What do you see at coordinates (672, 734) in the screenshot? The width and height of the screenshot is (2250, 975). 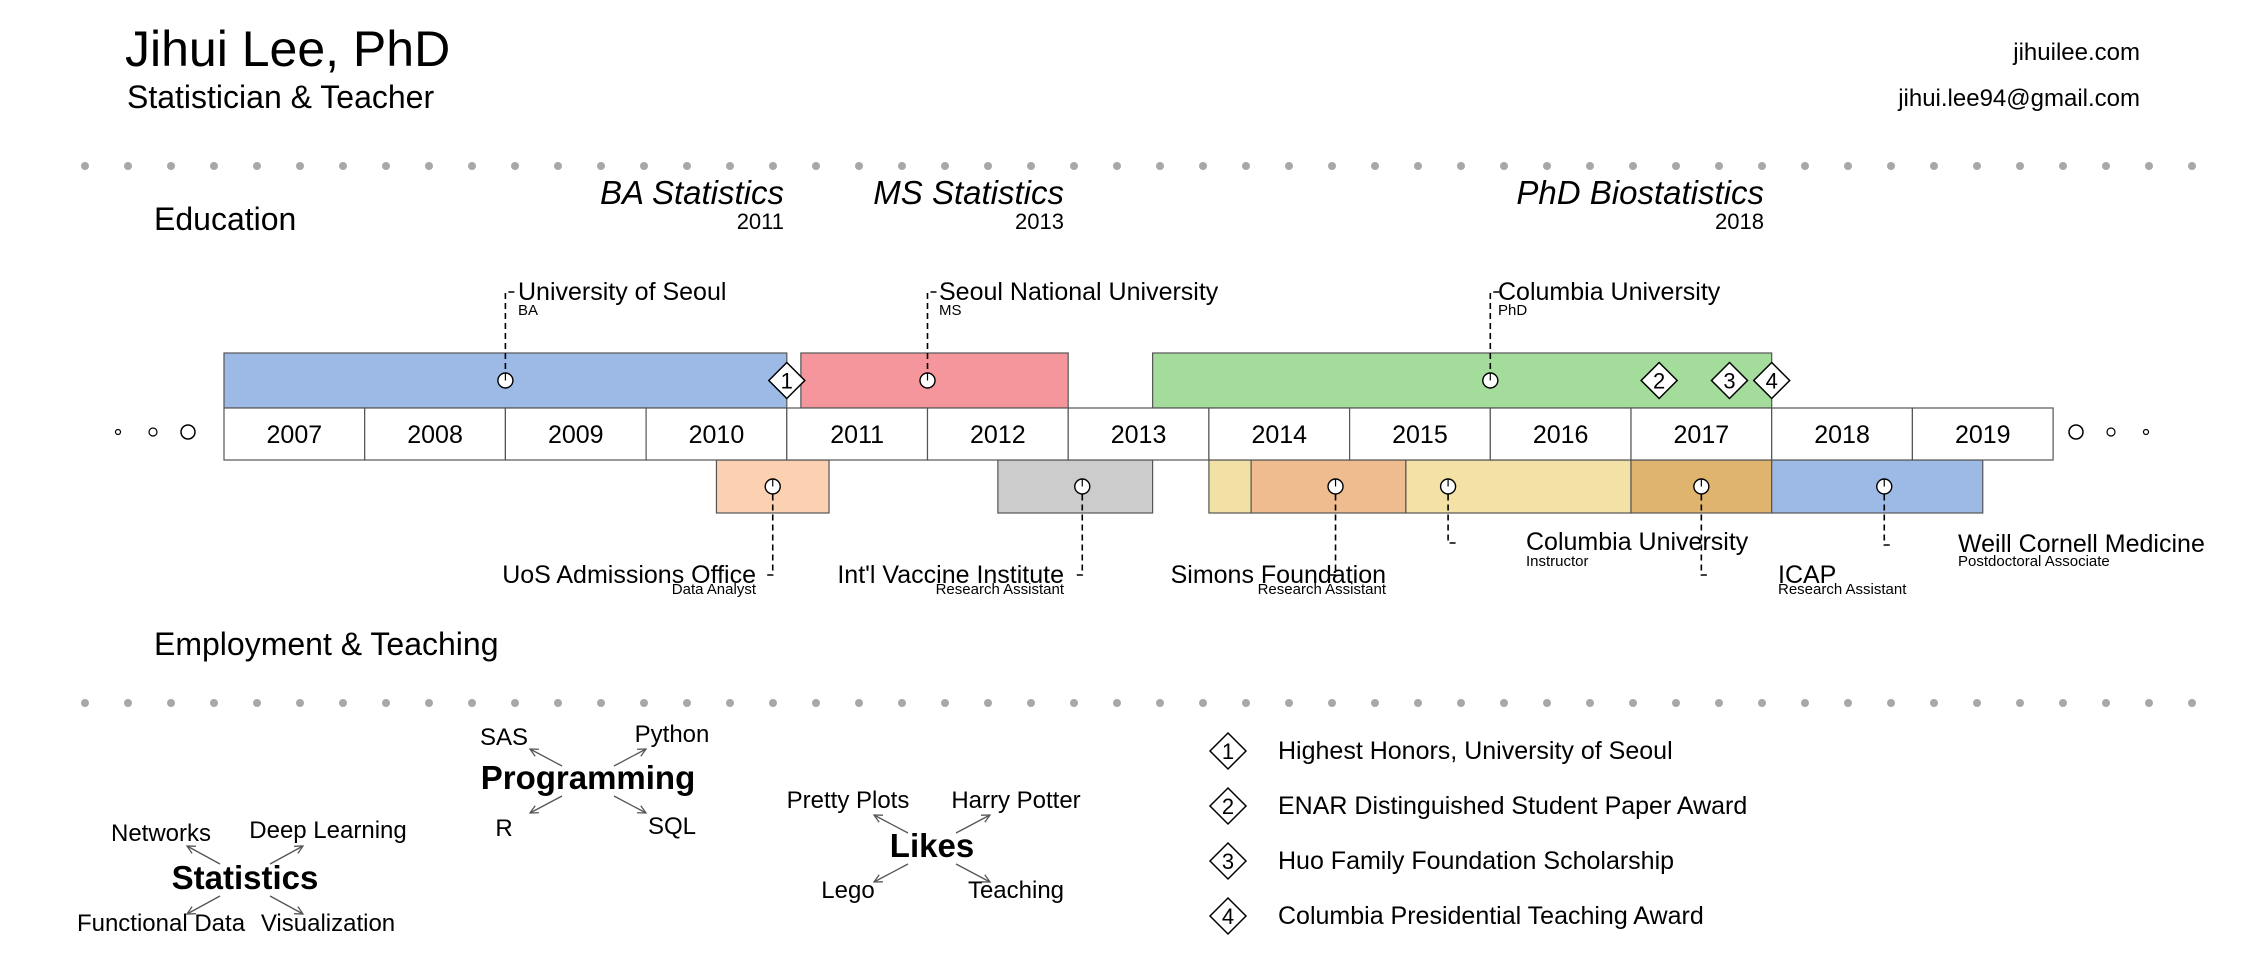 I see `cluster-item: Python` at bounding box center [672, 734].